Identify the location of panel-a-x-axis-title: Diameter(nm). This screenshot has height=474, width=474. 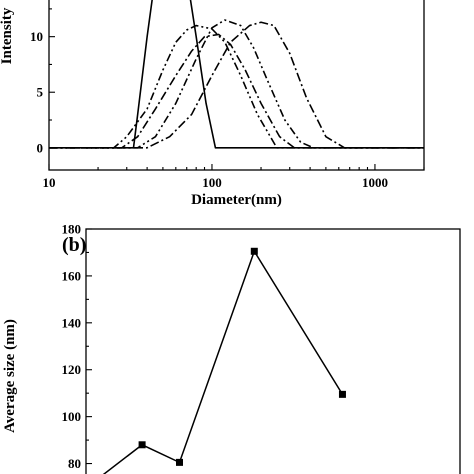
(236, 200).